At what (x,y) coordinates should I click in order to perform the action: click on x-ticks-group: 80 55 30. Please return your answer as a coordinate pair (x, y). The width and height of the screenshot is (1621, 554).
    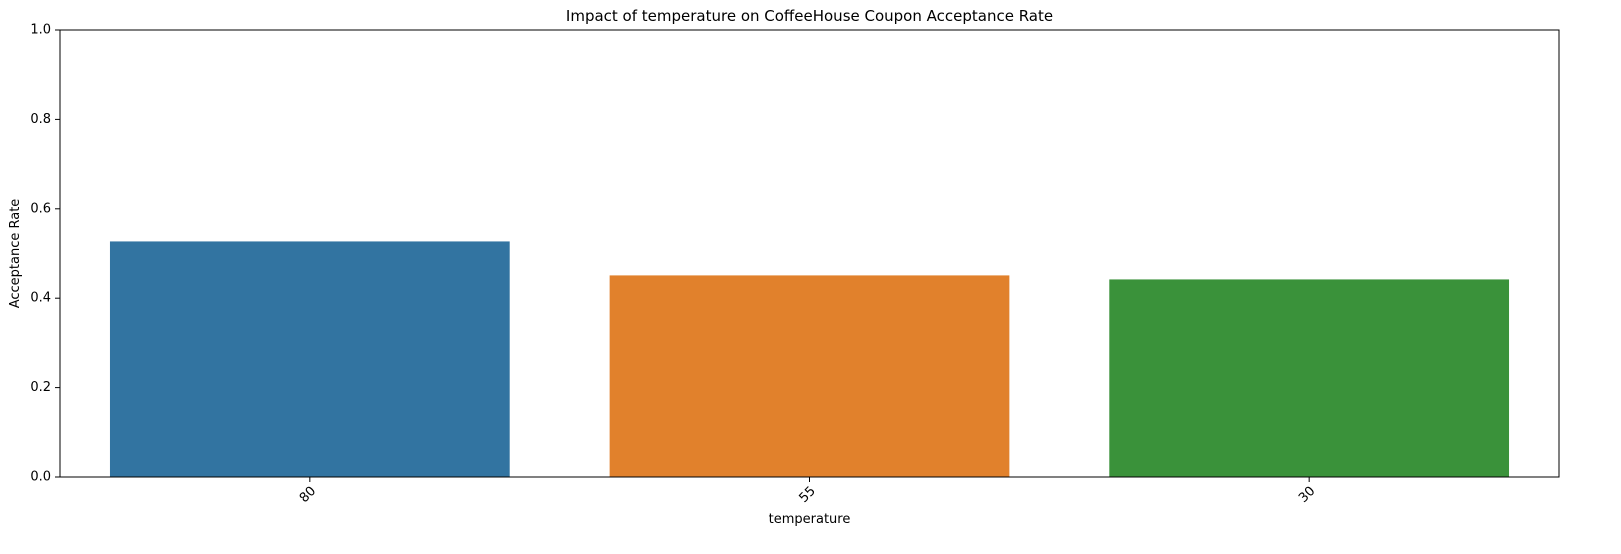
    Looking at the image, I should click on (807, 491).